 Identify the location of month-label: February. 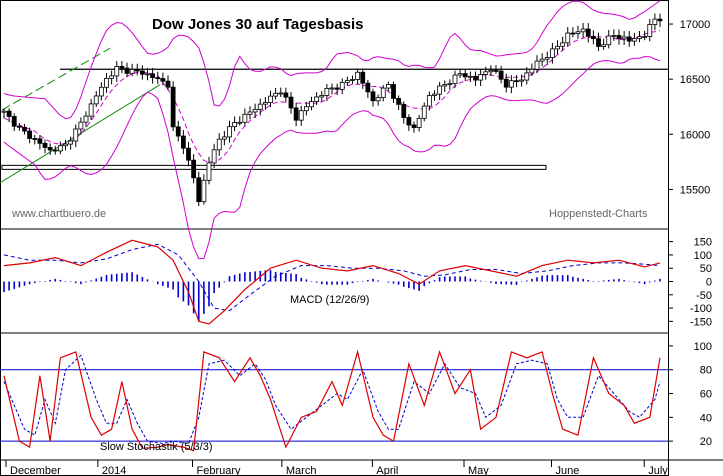
(219, 470).